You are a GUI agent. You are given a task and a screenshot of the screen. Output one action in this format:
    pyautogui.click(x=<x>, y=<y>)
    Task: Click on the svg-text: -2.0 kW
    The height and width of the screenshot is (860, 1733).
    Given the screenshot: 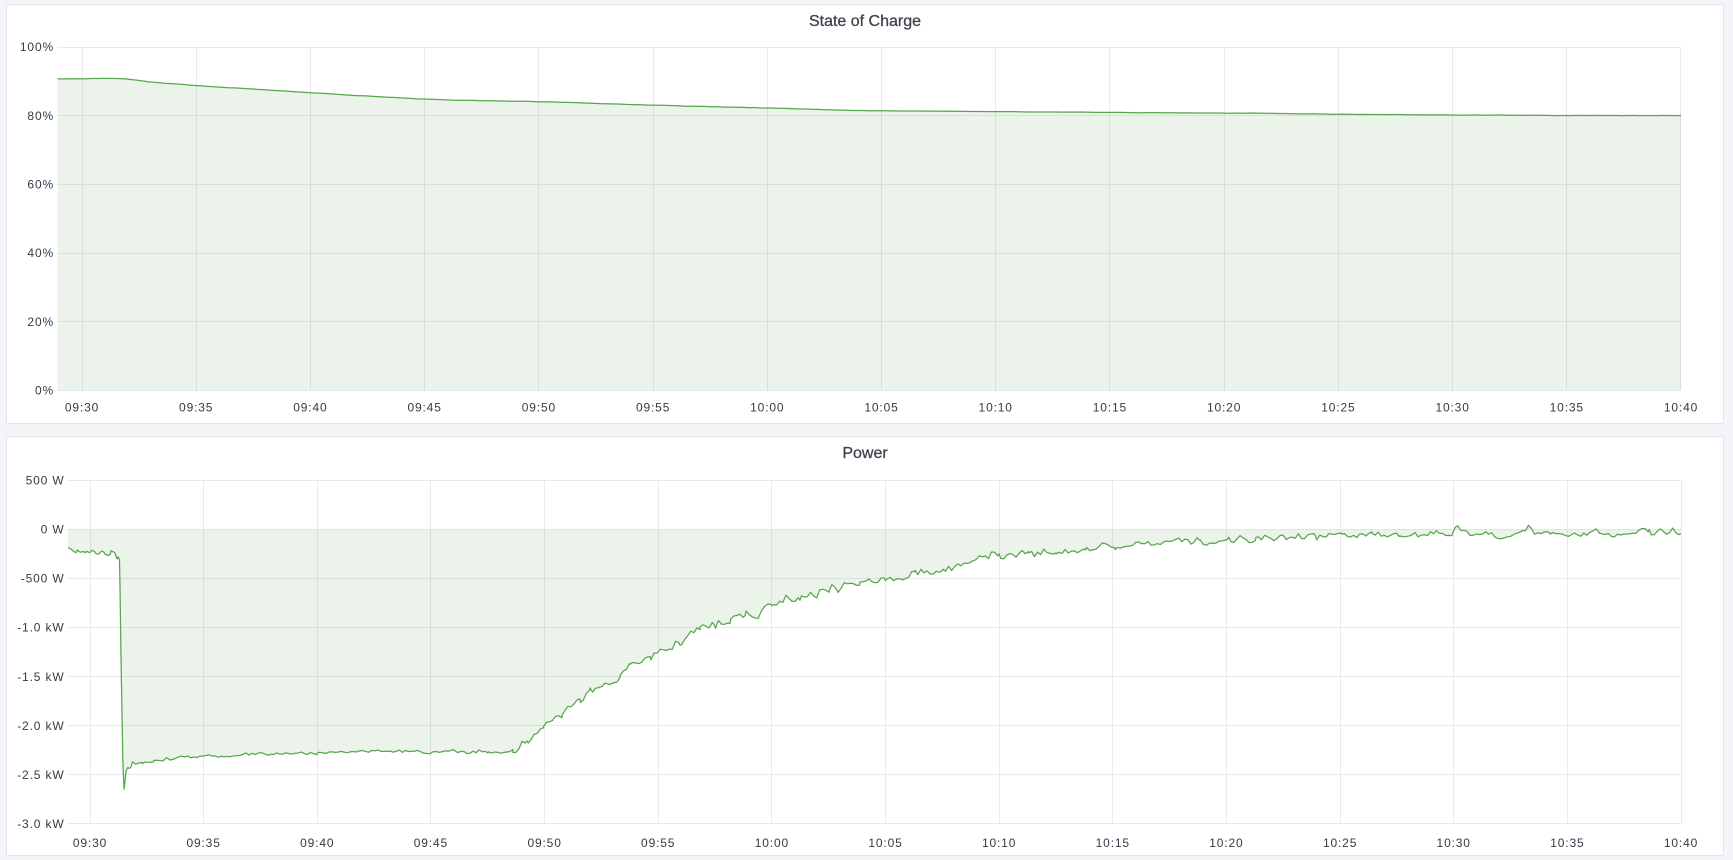 What is the action you would take?
    pyautogui.click(x=40, y=726)
    